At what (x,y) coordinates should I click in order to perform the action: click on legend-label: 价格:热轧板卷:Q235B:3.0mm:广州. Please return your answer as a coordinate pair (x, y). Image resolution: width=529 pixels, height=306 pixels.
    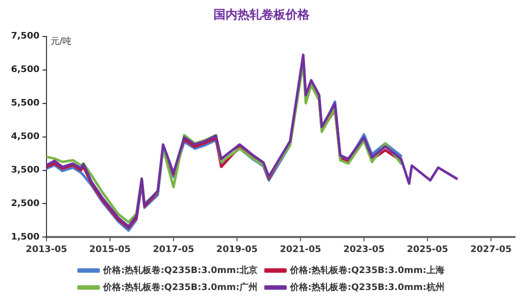
    Looking at the image, I should click on (180, 287).